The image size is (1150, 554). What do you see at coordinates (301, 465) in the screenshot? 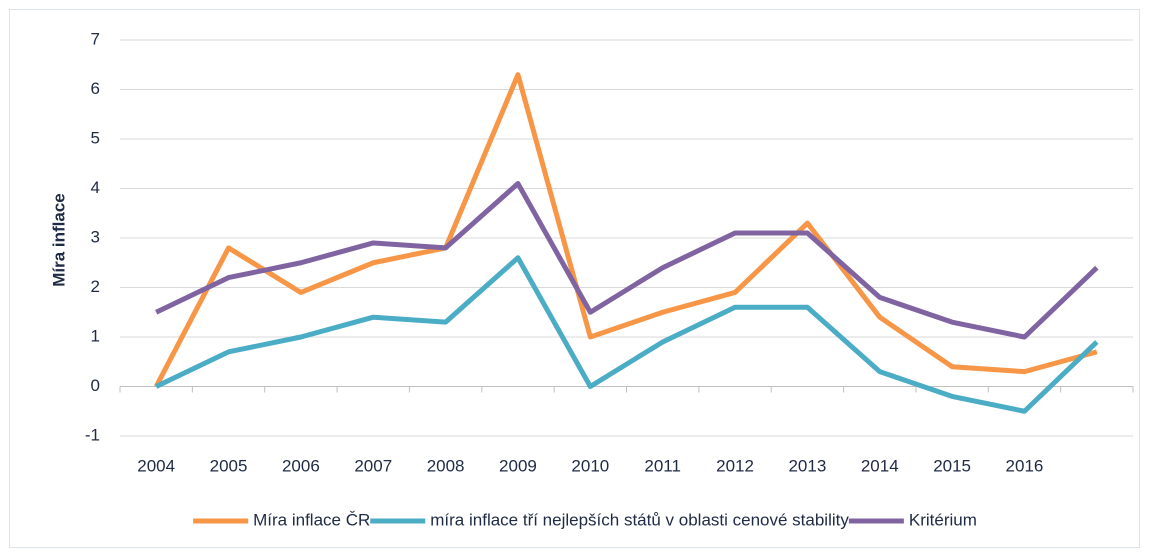
I see `x-tick-label: 2006` at bounding box center [301, 465].